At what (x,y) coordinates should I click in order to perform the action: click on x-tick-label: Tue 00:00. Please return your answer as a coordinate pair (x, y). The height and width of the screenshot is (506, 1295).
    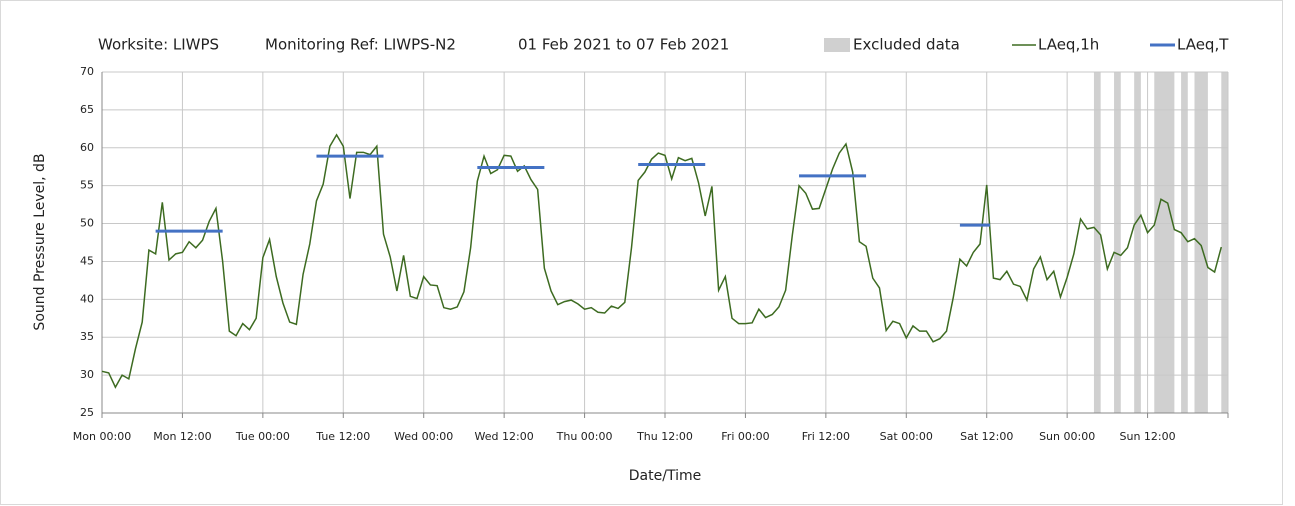
    Looking at the image, I should click on (262, 436).